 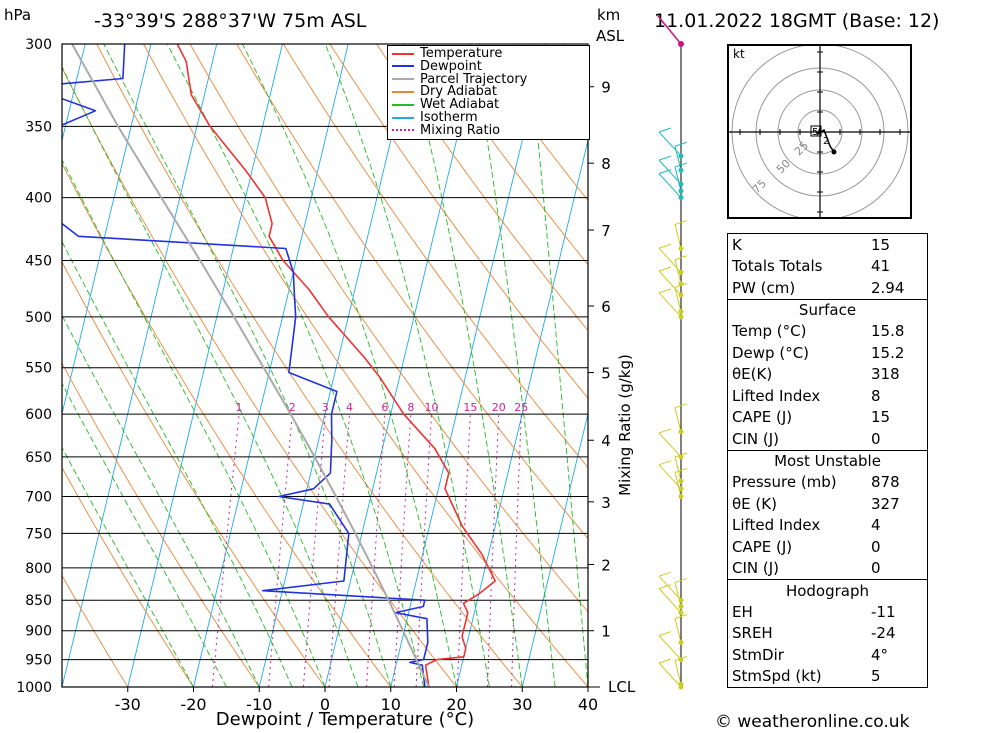 What do you see at coordinates (435, 117) in the screenshot?
I see `legend-entry: Isotherm` at bounding box center [435, 117].